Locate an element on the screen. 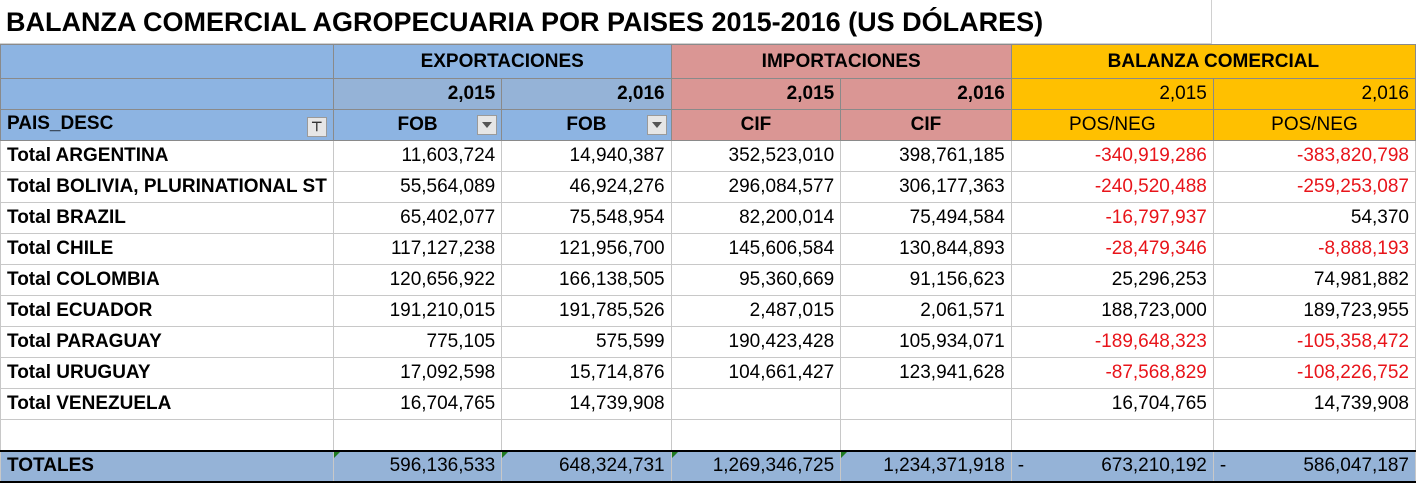 This screenshot has height=486, width=1416. pais-desc-header: PAIS_DESC ⊤ is located at coordinates (167, 125).